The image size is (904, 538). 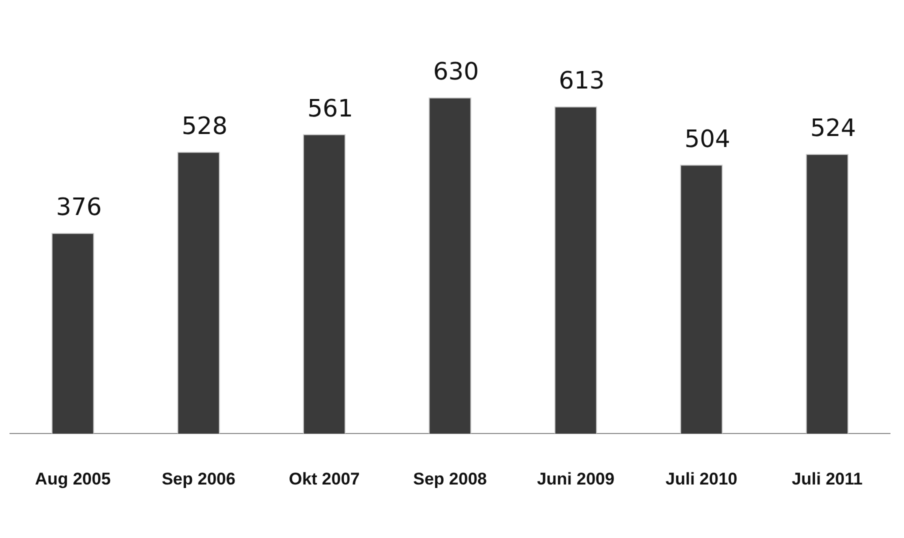 I want to click on data-label: 613, so click(x=581, y=80).